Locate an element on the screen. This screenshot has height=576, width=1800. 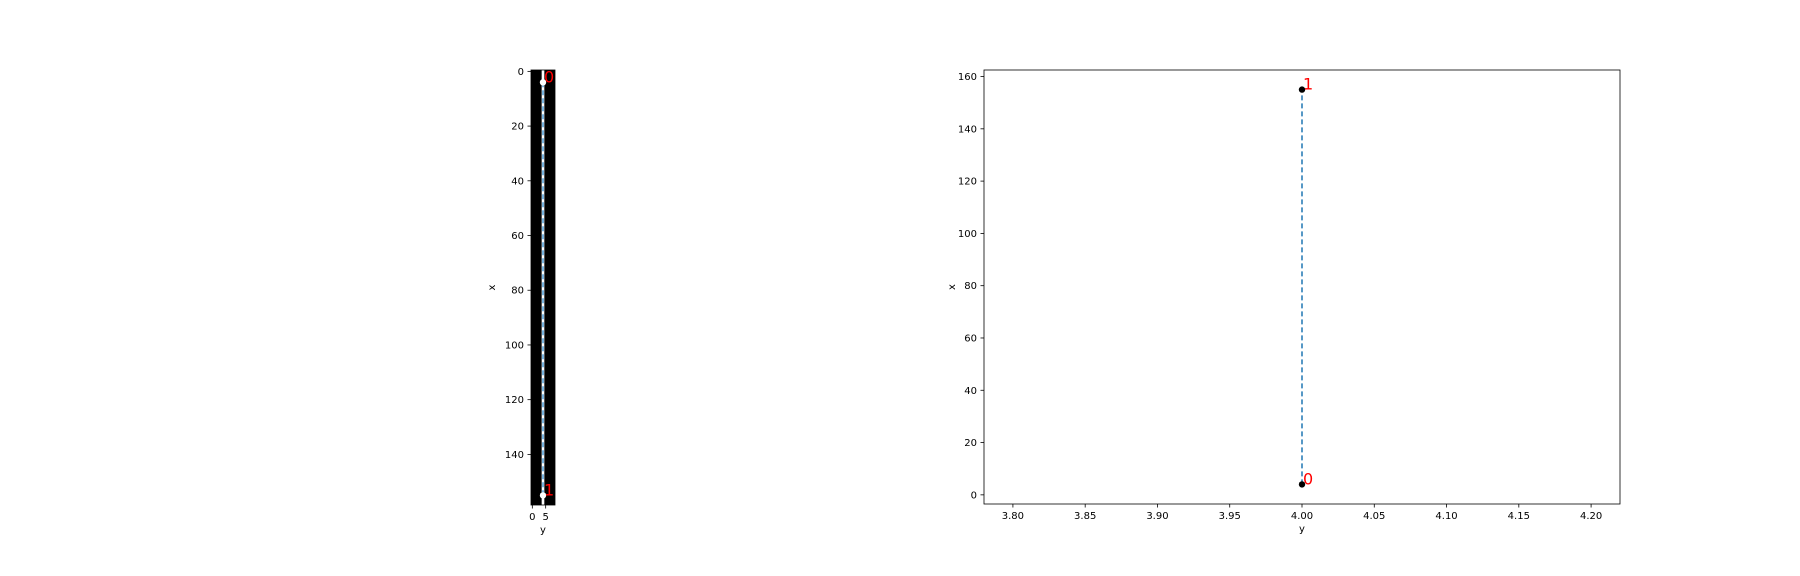
y-ticks: 0 20 40 60 80 100 120 140 160 is located at coordinates (971, 286).